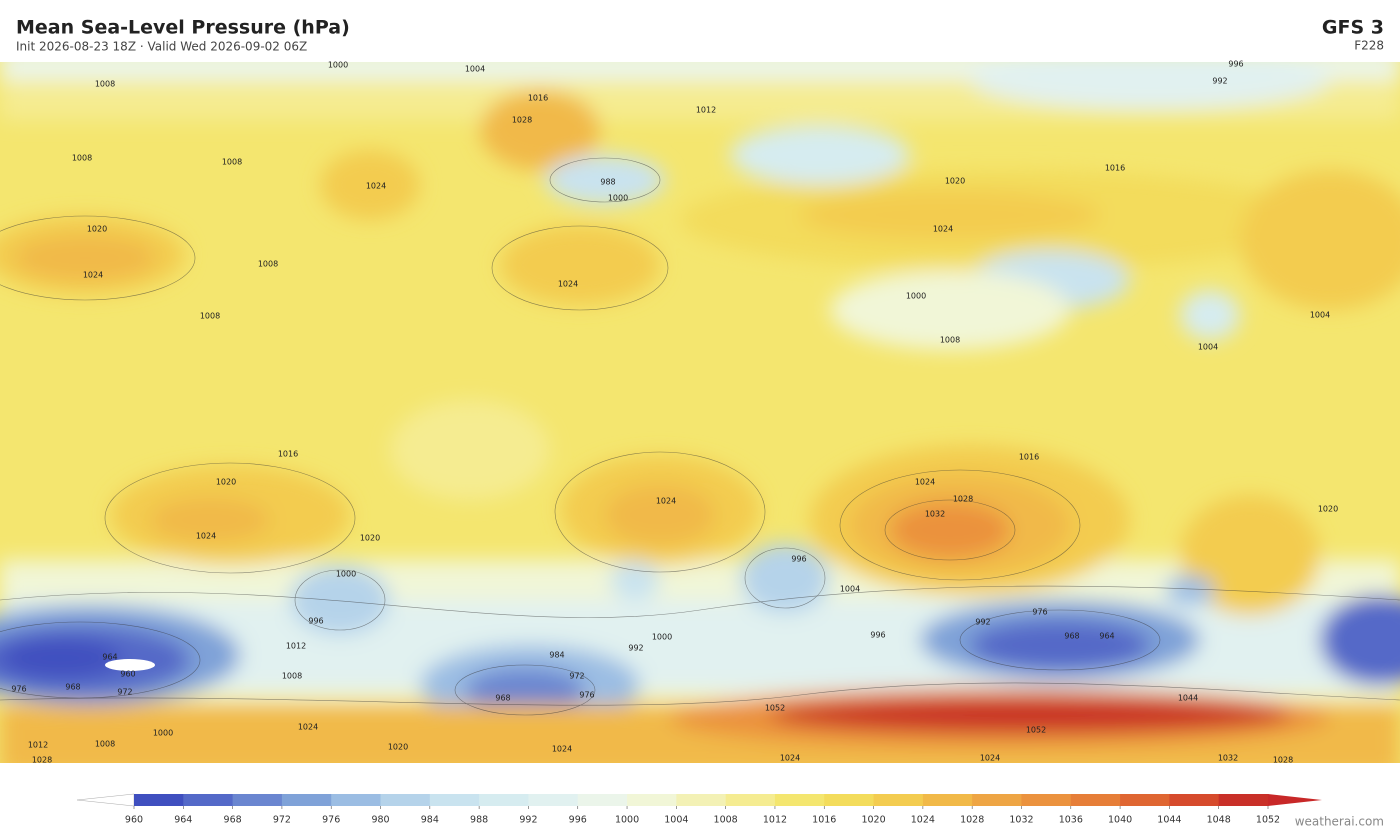 The image size is (1400, 837). Describe the element at coordinates (288, 454) in the screenshot. I see `contour-label: 1016` at that location.